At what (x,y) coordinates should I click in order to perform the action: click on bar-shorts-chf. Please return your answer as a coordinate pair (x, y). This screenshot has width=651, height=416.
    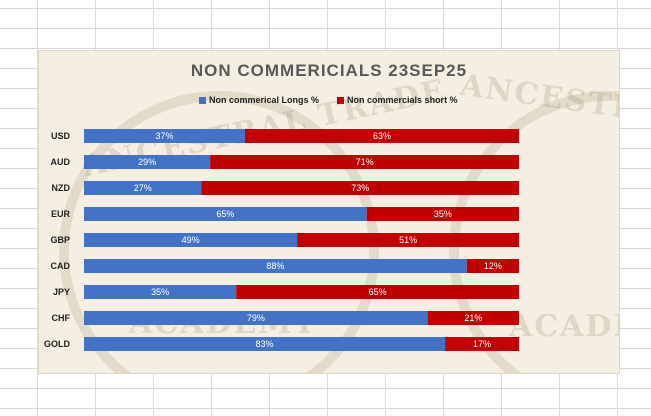
    Looking at the image, I should click on (473, 318).